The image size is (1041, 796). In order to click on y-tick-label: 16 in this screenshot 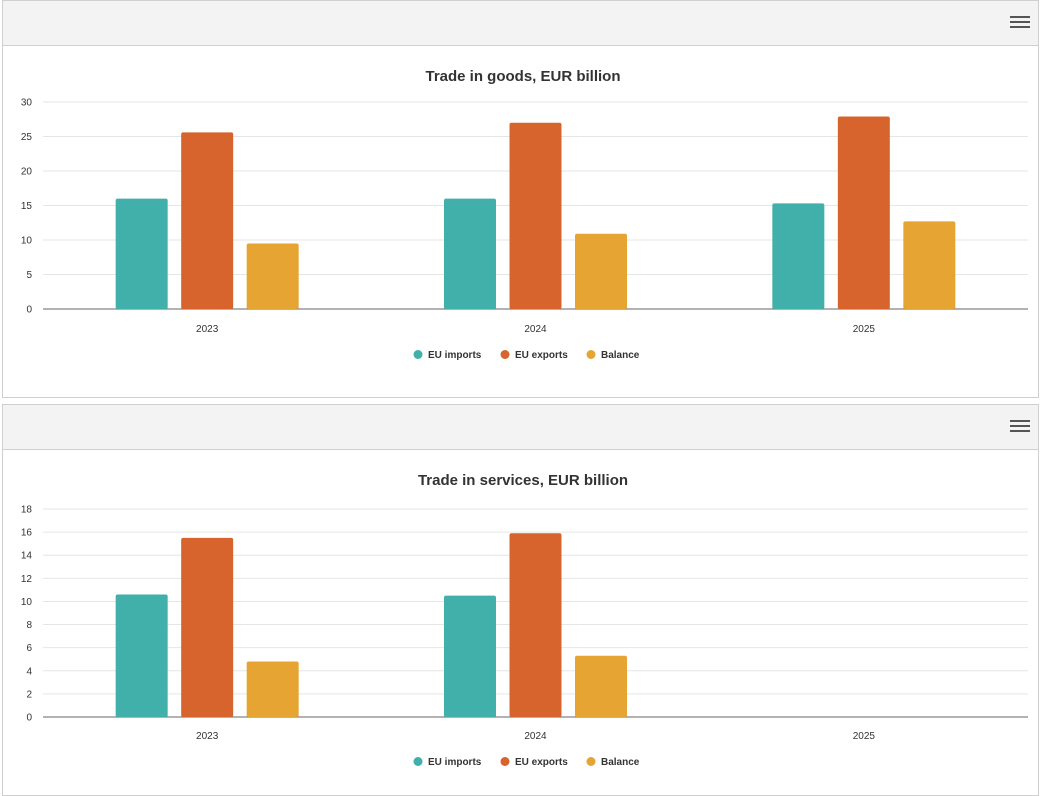, I will do `click(27, 533)`.